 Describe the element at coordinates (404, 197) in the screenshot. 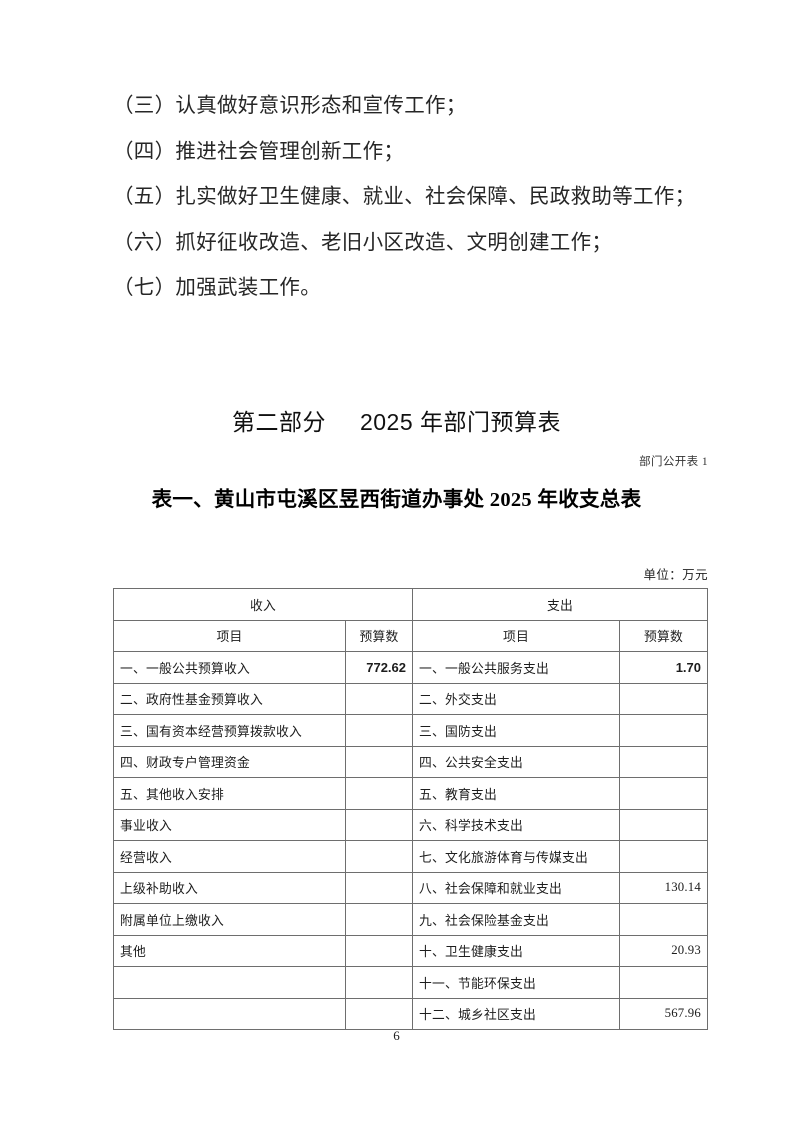

I see `paragraph-item: （五）扎实做好卫生健康、就业、社会保障、民政救助等工作；` at that location.